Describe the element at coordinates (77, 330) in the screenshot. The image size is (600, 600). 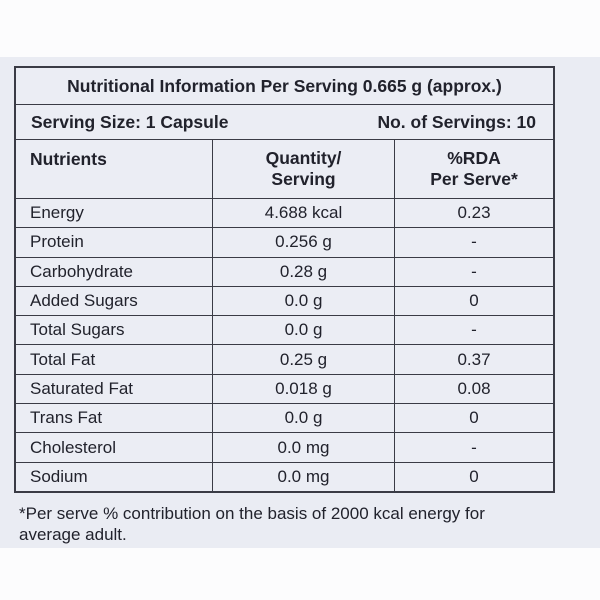
I see `nutrient-name: Total Sugars` at that location.